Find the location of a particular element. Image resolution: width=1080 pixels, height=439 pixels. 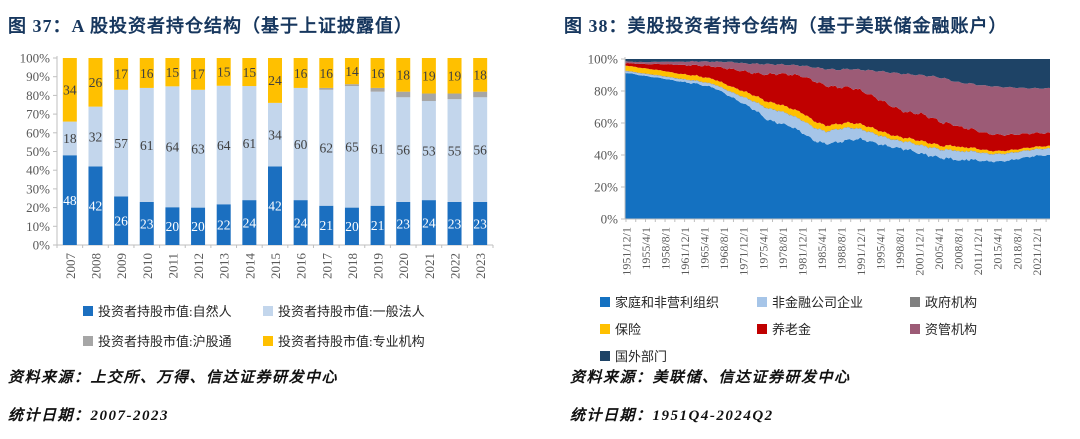

area-layers is located at coordinates (837, 139).